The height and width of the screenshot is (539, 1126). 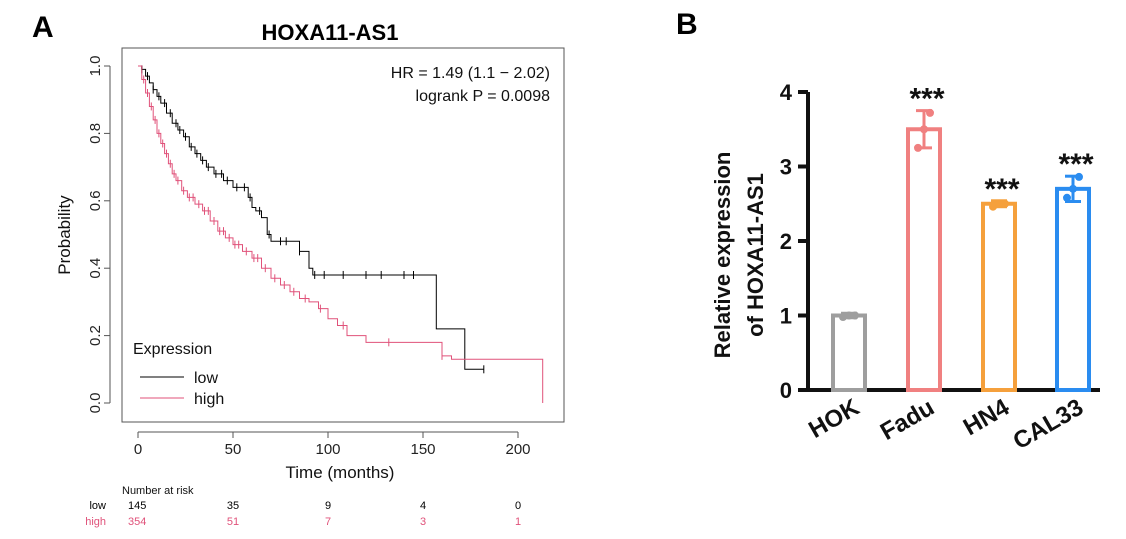 I want to click on bar-y-tick-label: 1, so click(x=786, y=316).